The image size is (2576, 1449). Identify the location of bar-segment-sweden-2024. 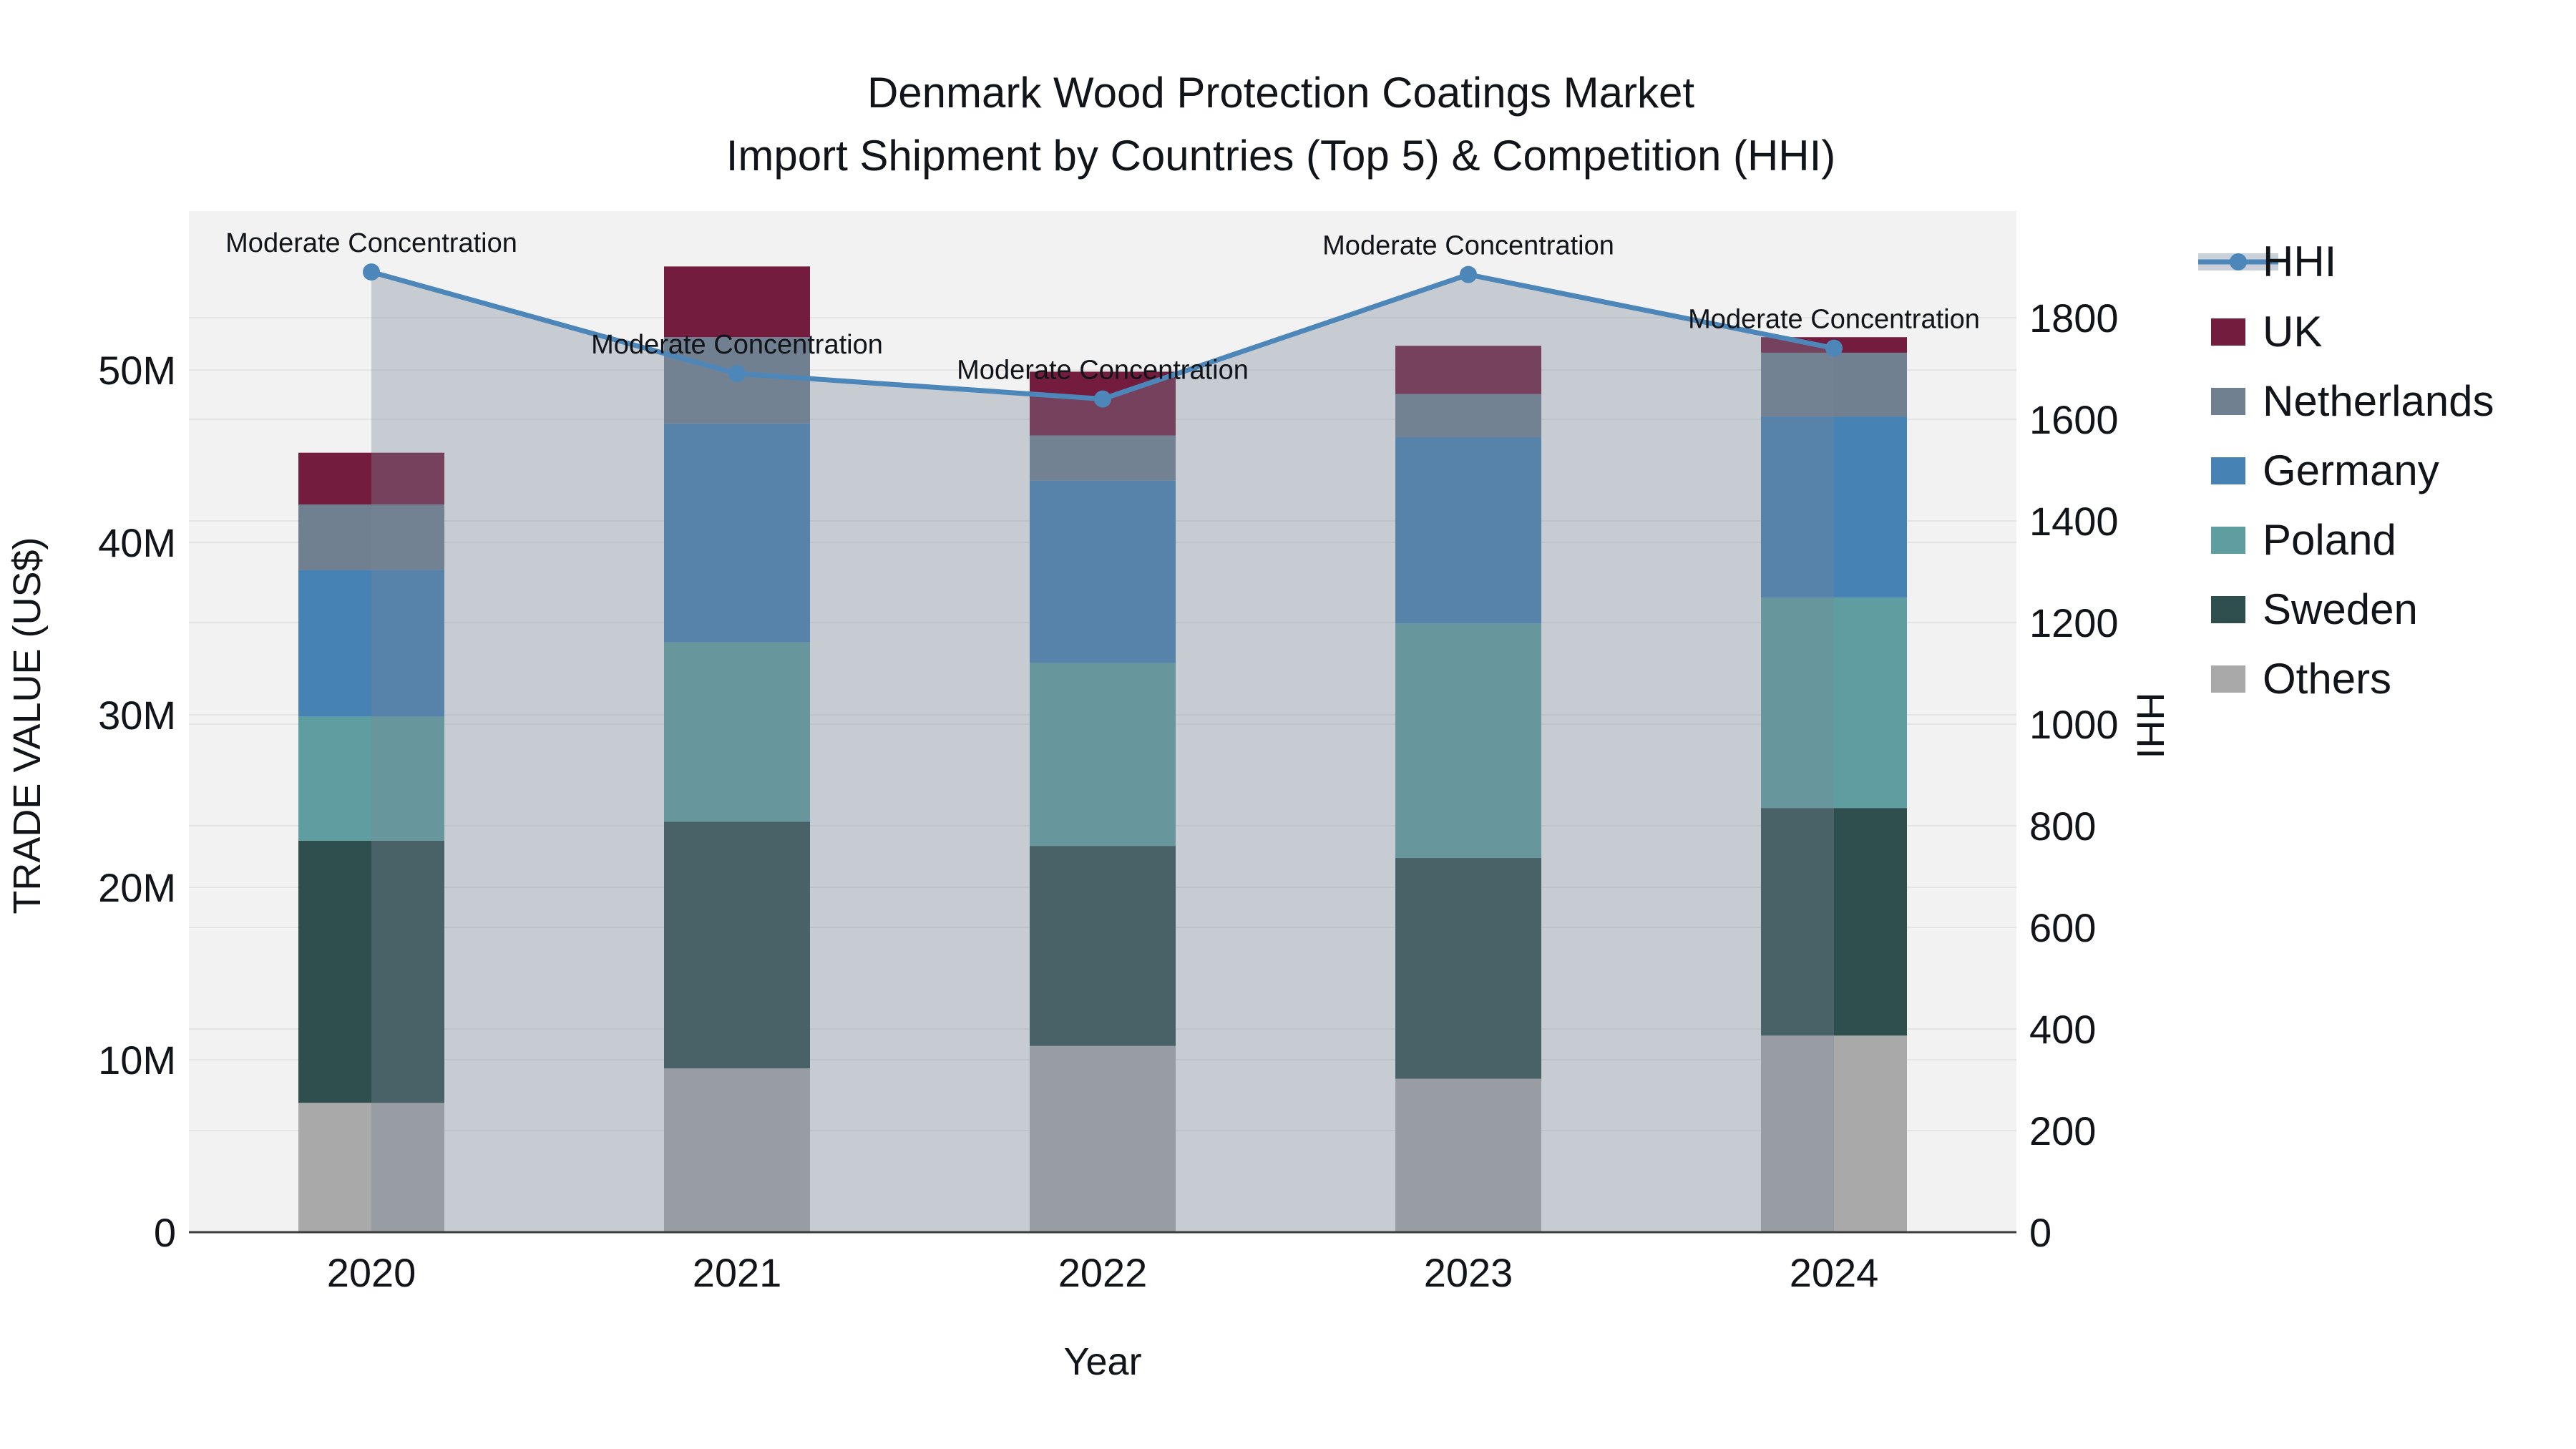
(1834, 922).